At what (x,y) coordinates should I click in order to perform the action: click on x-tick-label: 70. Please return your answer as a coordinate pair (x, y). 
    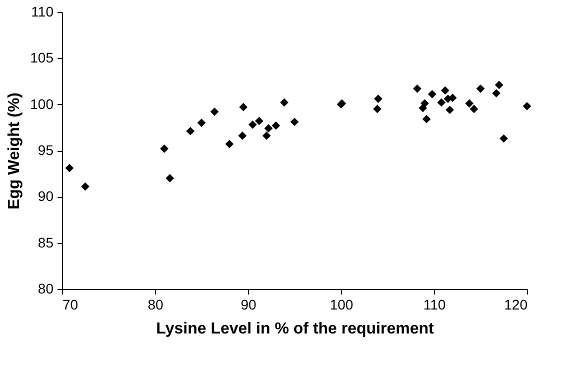
    Looking at the image, I should click on (70, 304).